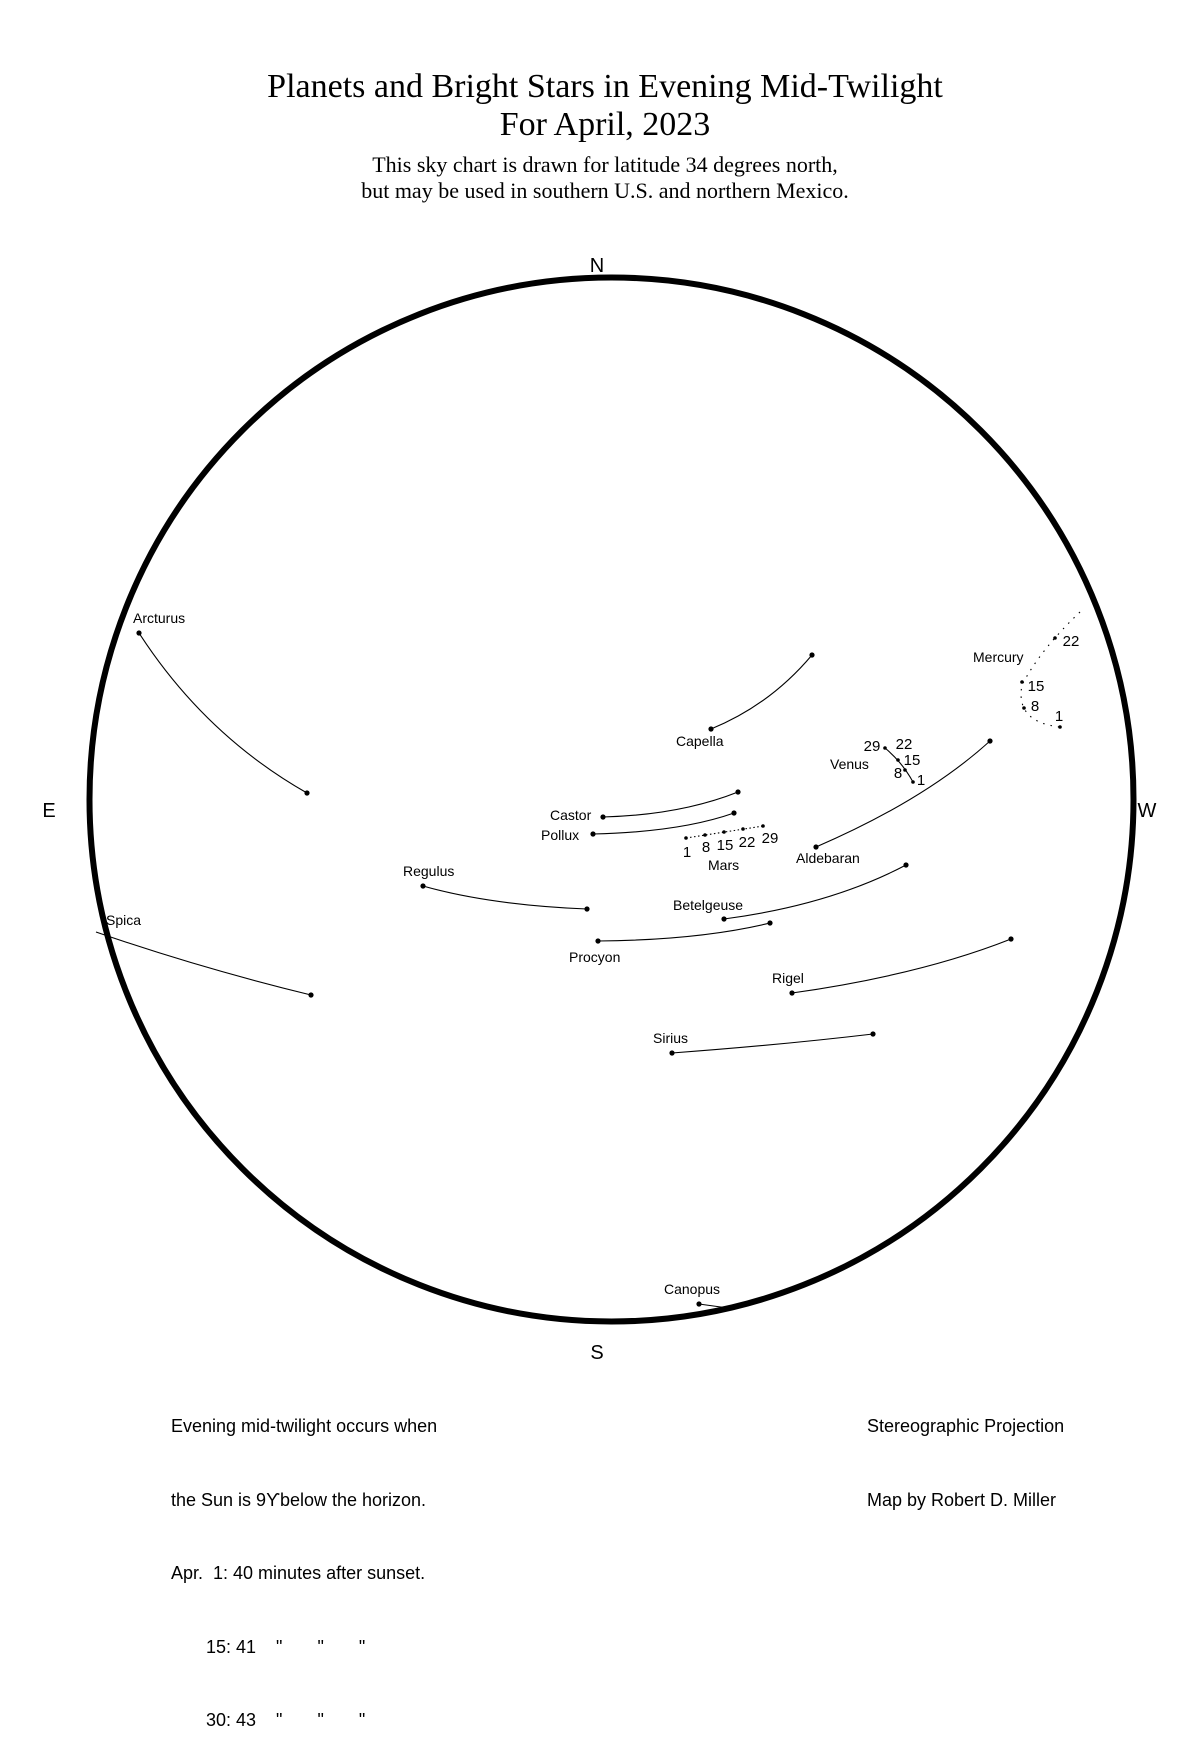  I want to click on mars-date: 15, so click(725, 845).